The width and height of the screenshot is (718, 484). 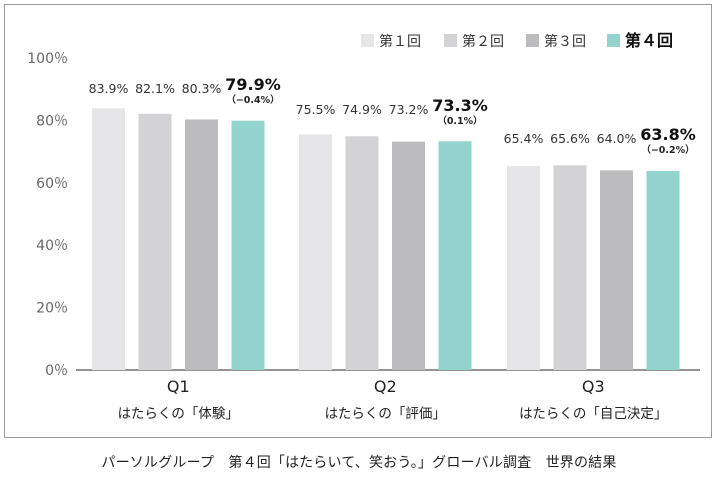 What do you see at coordinates (109, 88) in the screenshot?
I see `data-label: 83.9%` at bounding box center [109, 88].